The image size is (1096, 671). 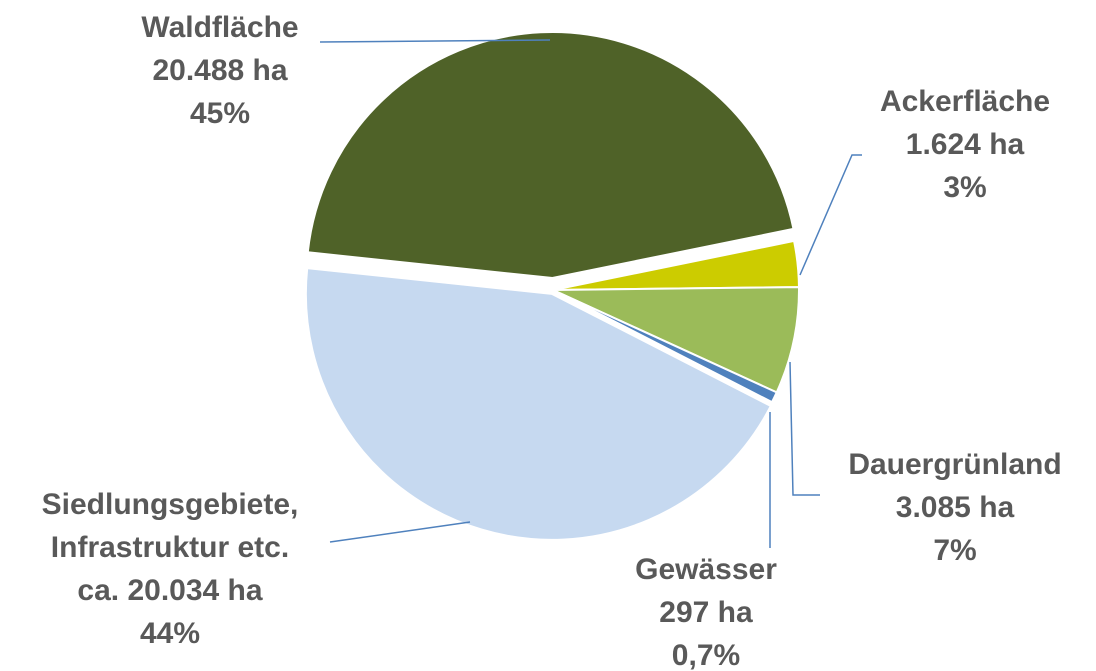 I want to click on area-label: 1.624 ha, so click(x=965, y=144).